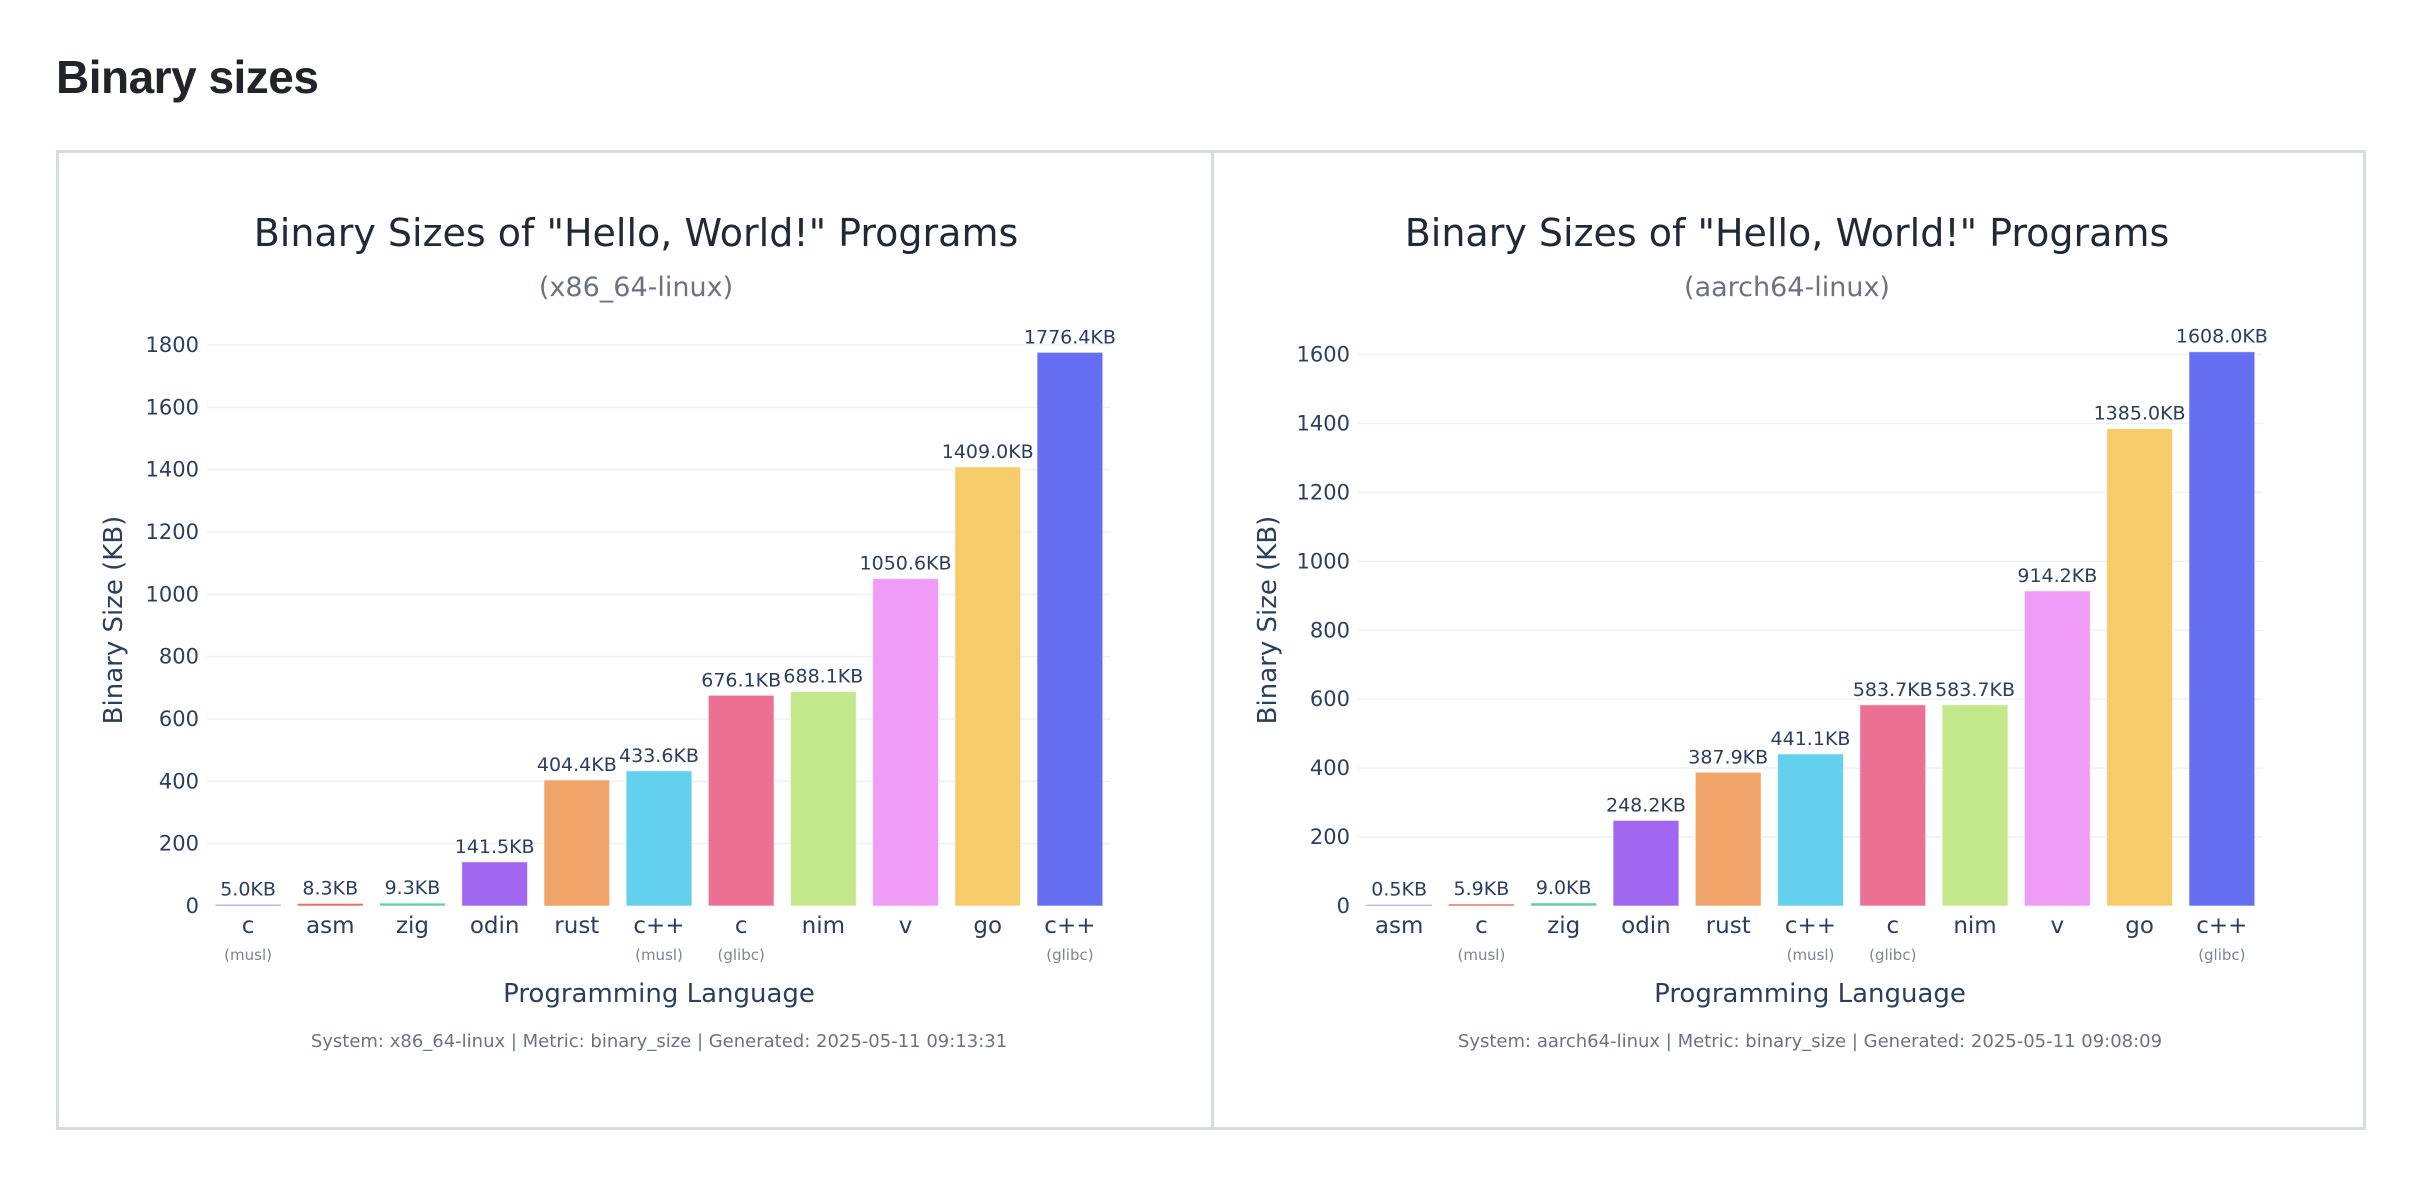  I want to click on bar-value-label: 5.9KB, so click(1482, 889).